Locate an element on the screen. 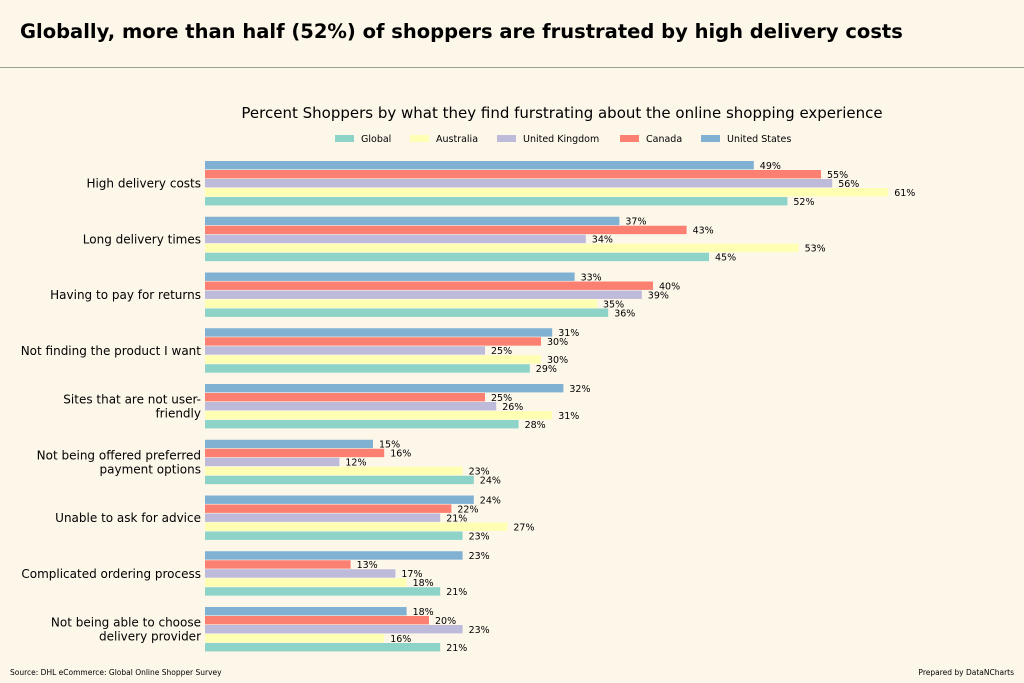  data-label-global-7: 21% is located at coordinates (456, 592).